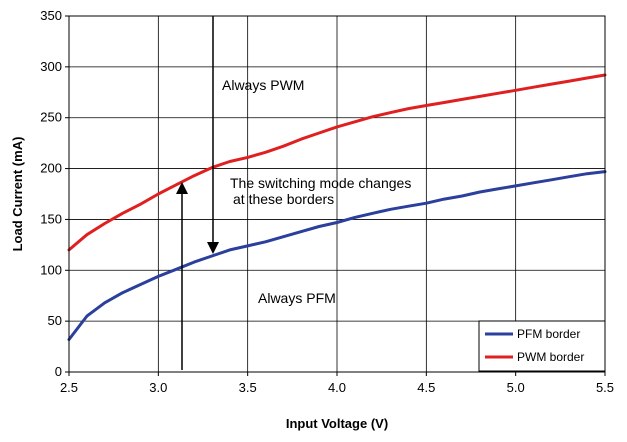 The height and width of the screenshot is (442, 627). Describe the element at coordinates (426, 387) in the screenshot. I see `x-tick-label: 4.5` at that location.